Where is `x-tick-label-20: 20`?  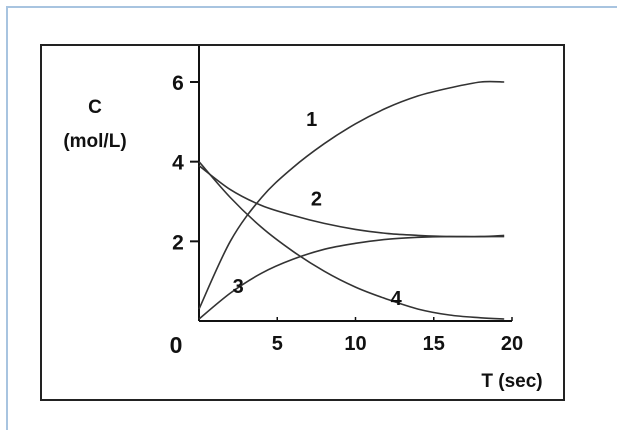
x-tick-label-20: 20 is located at coordinates (512, 344).